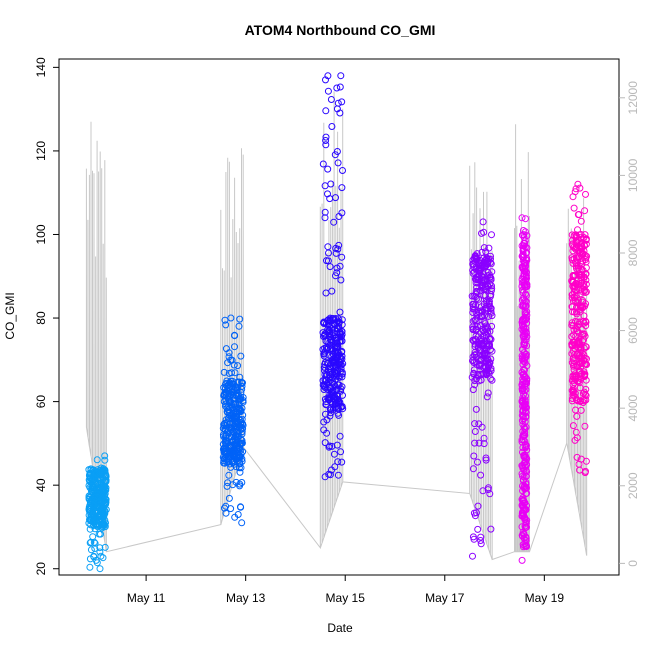 The width and height of the screenshot is (650, 655). I want to click on x-tick-label: May 13, so click(246, 598).